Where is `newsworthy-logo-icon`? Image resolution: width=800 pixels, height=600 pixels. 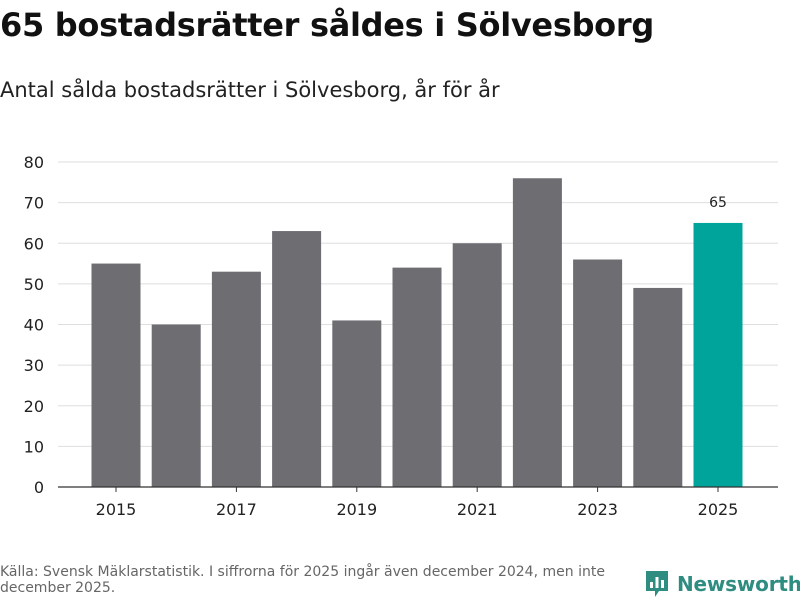
newsworthy-logo-icon is located at coordinates (657, 584).